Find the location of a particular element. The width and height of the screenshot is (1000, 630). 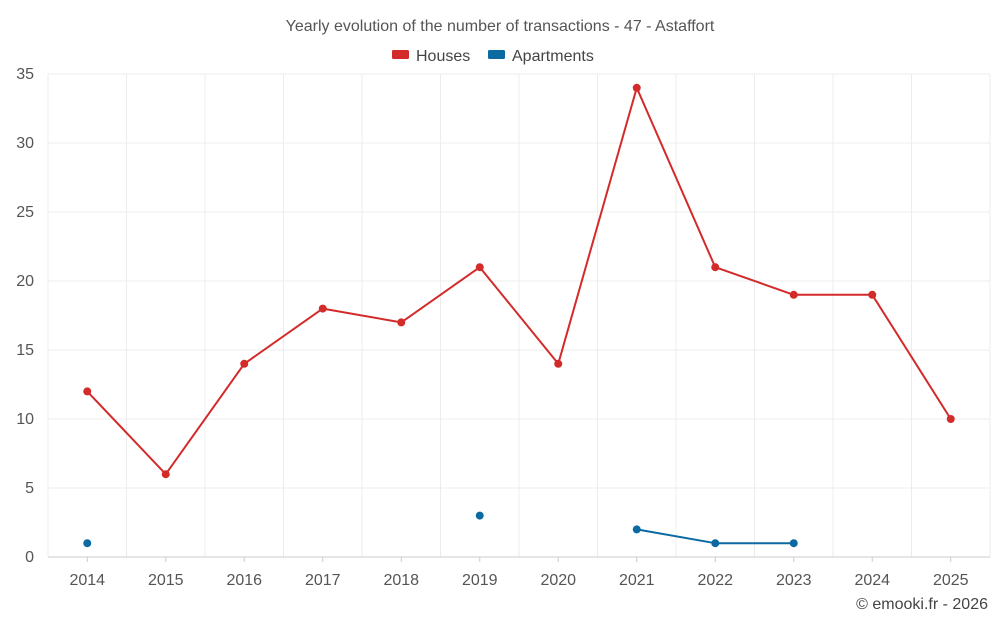

x-tick-label: 2015 is located at coordinates (166, 580).